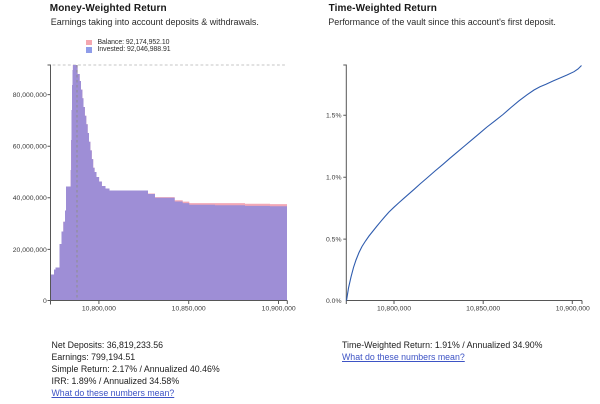  I want to click on svg-text: 0, so click(45, 301).